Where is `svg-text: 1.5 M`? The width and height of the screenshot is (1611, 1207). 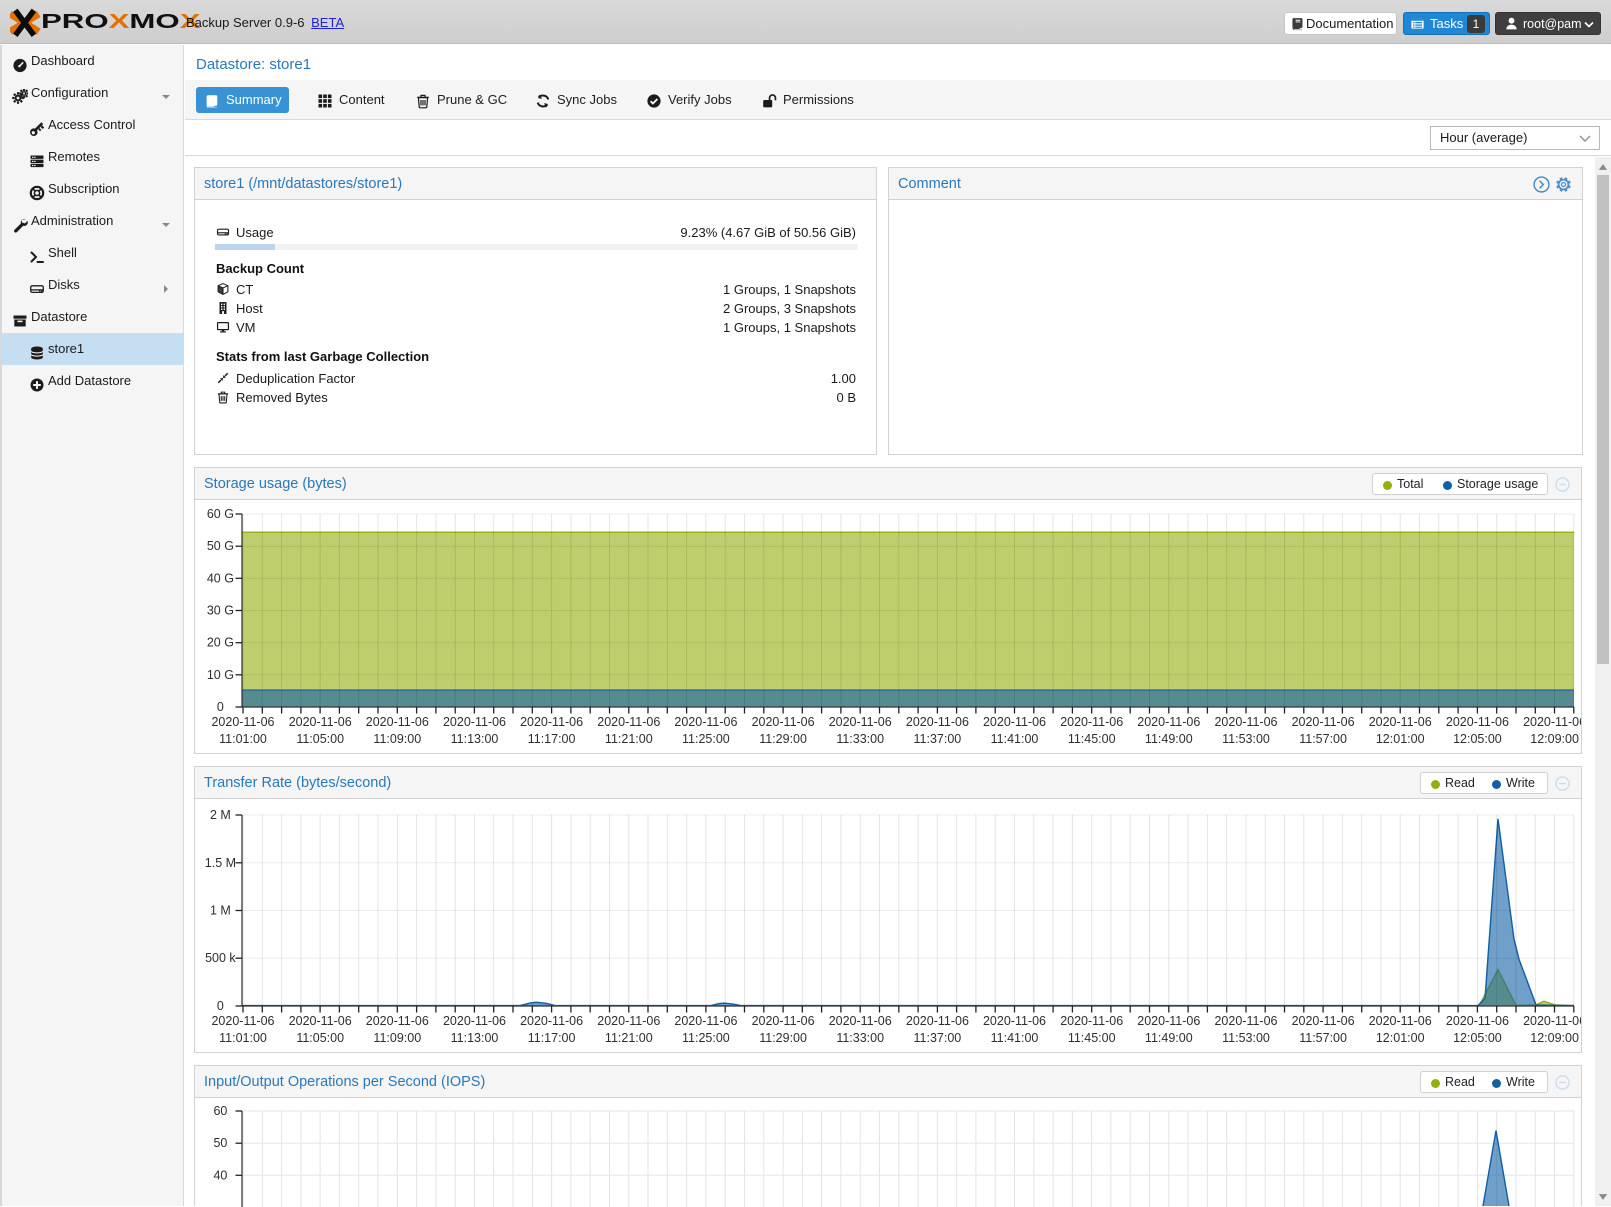
svg-text: 1.5 M is located at coordinates (220, 863).